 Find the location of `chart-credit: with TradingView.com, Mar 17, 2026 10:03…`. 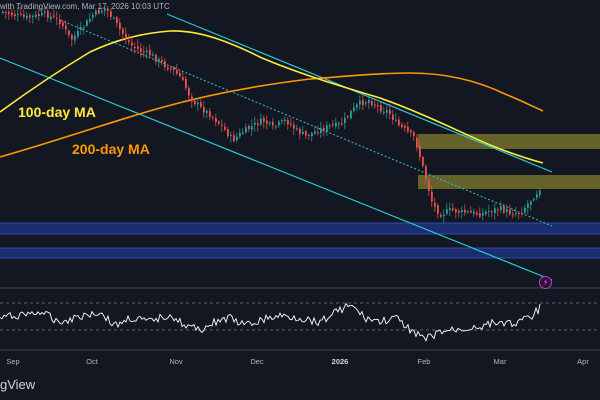

chart-credit: with TradingView.com, Mar 17, 2026 10:03… is located at coordinates (85, 6).